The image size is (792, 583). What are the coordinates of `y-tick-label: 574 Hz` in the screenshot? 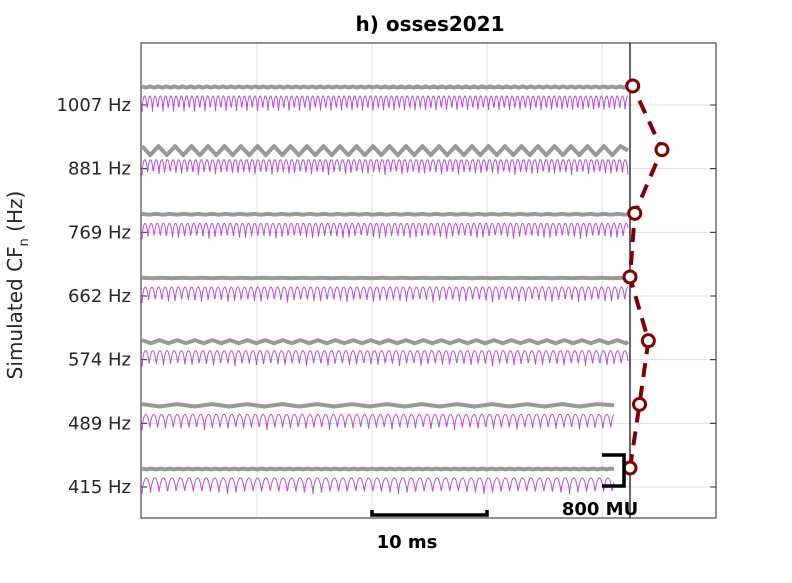 It's located at (99, 360).